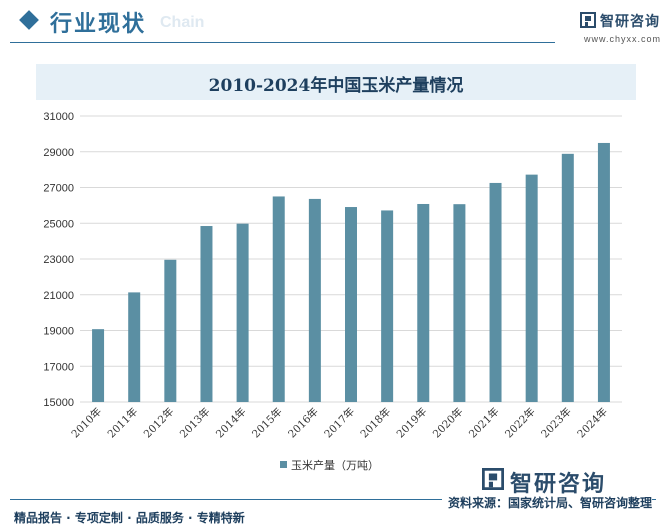 Image resolution: width=666 pixels, height=531 pixels. What do you see at coordinates (448, 423) in the screenshot?
I see `x-tick-label: 2020年` at bounding box center [448, 423].